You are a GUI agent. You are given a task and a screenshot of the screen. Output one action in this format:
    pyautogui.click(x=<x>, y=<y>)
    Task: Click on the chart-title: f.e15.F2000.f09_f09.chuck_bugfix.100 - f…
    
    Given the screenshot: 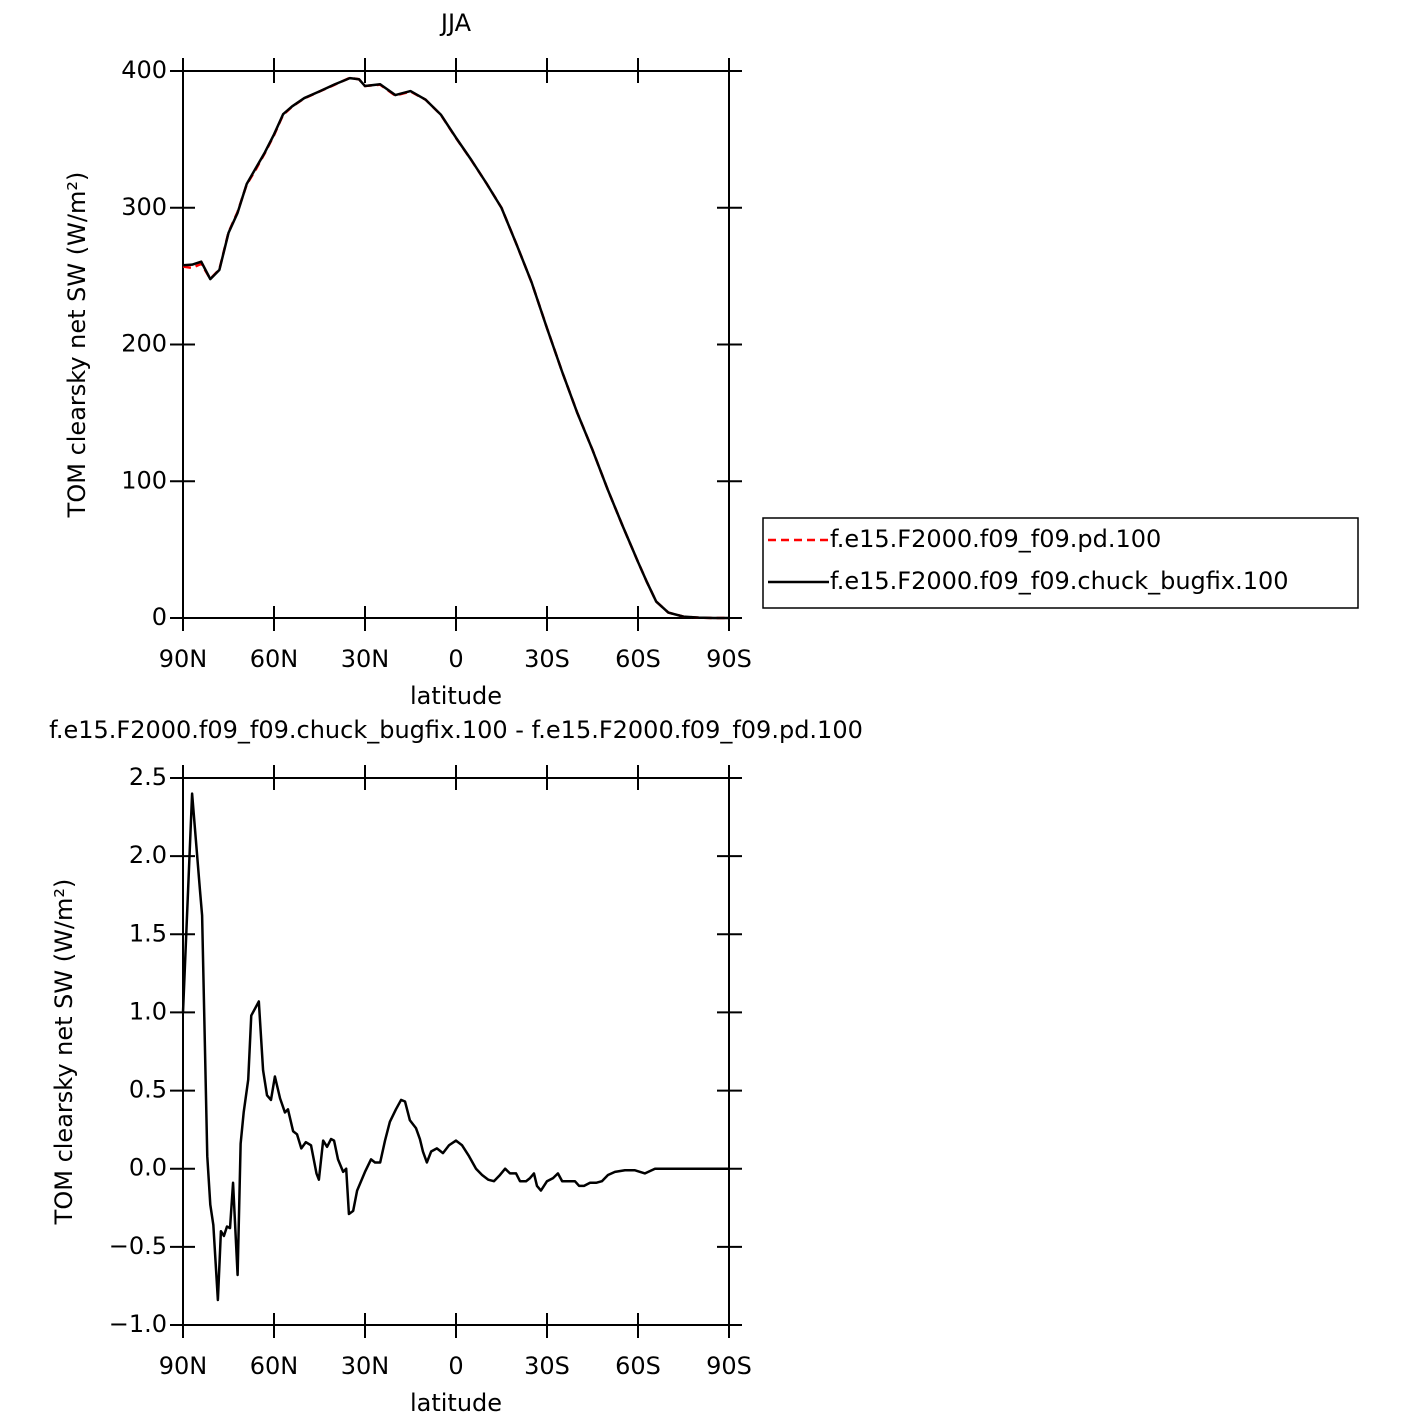 What is the action you would take?
    pyautogui.click(x=456, y=730)
    